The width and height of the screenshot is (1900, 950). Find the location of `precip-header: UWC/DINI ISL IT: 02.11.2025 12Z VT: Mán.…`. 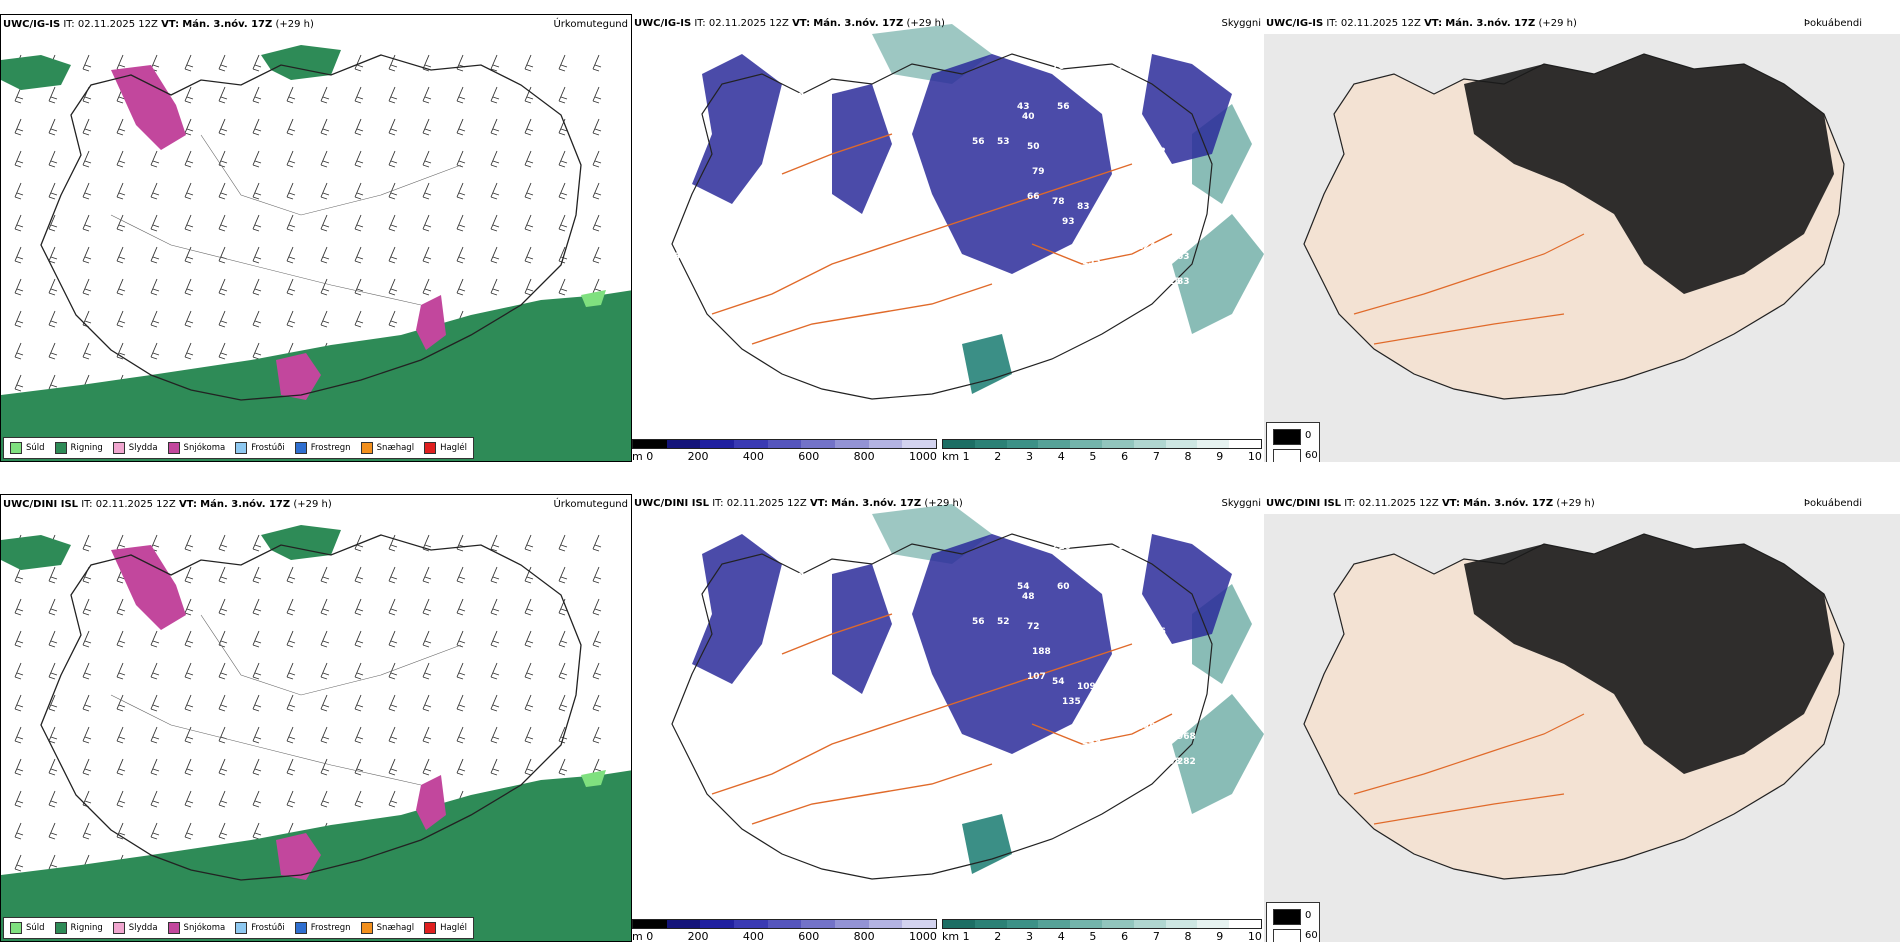

precip-header: UWC/DINI ISL IT: 02.11.2025 12Z VT: Mán.… is located at coordinates (167, 504).